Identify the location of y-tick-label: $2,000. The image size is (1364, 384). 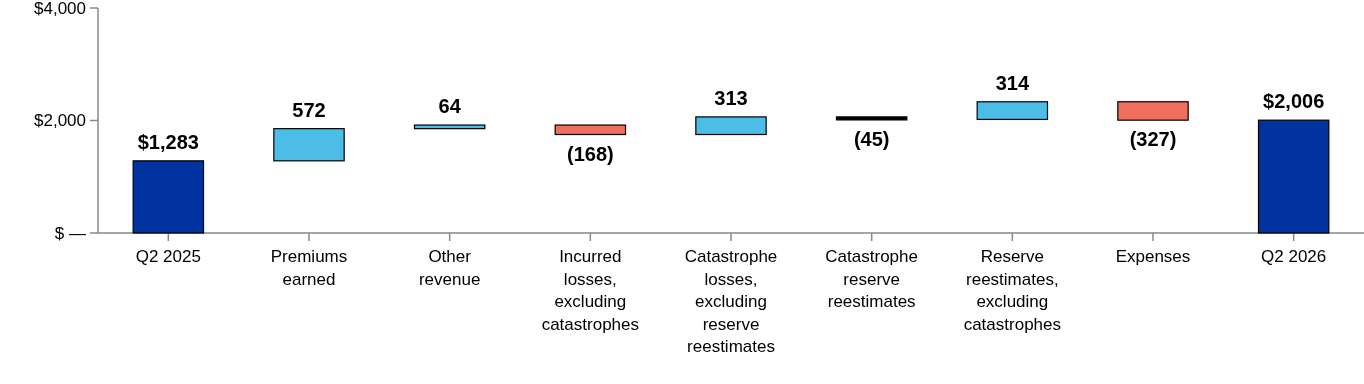
(60, 121).